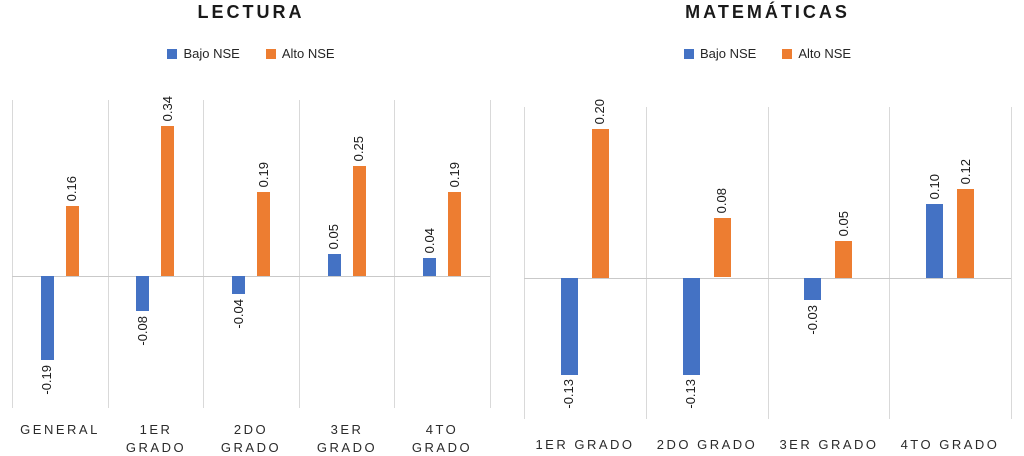 This screenshot has height=456, width=1024. What do you see at coordinates (812, 320) in the screenshot?
I see `data-label: -0.03` at bounding box center [812, 320].